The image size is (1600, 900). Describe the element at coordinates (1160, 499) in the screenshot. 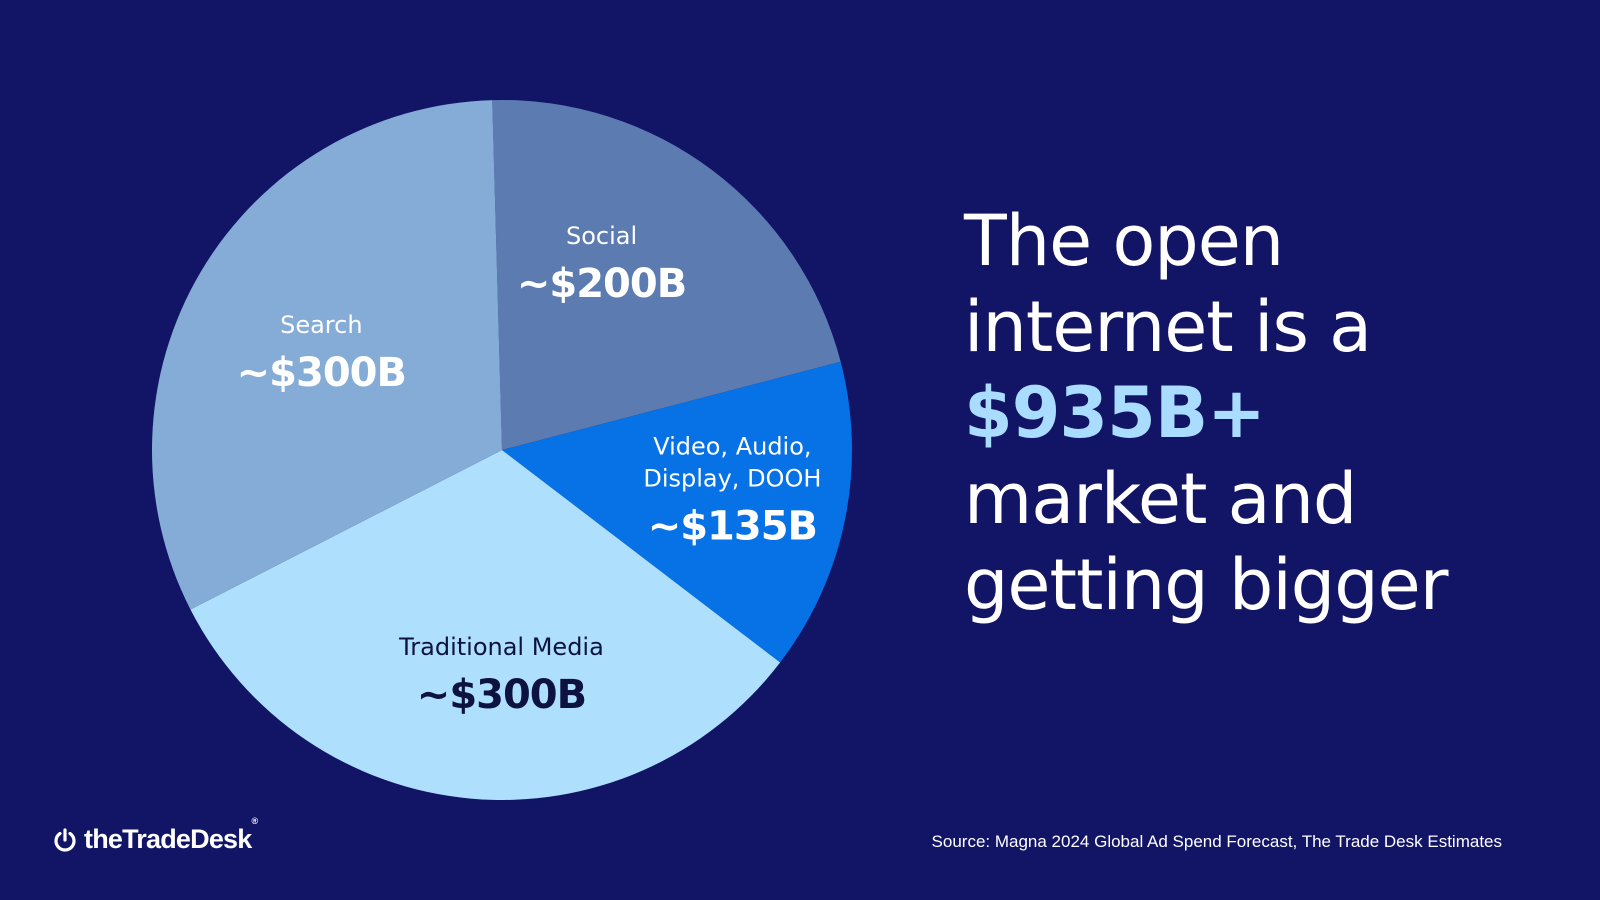

I see `headline-line-4: market and` at that location.